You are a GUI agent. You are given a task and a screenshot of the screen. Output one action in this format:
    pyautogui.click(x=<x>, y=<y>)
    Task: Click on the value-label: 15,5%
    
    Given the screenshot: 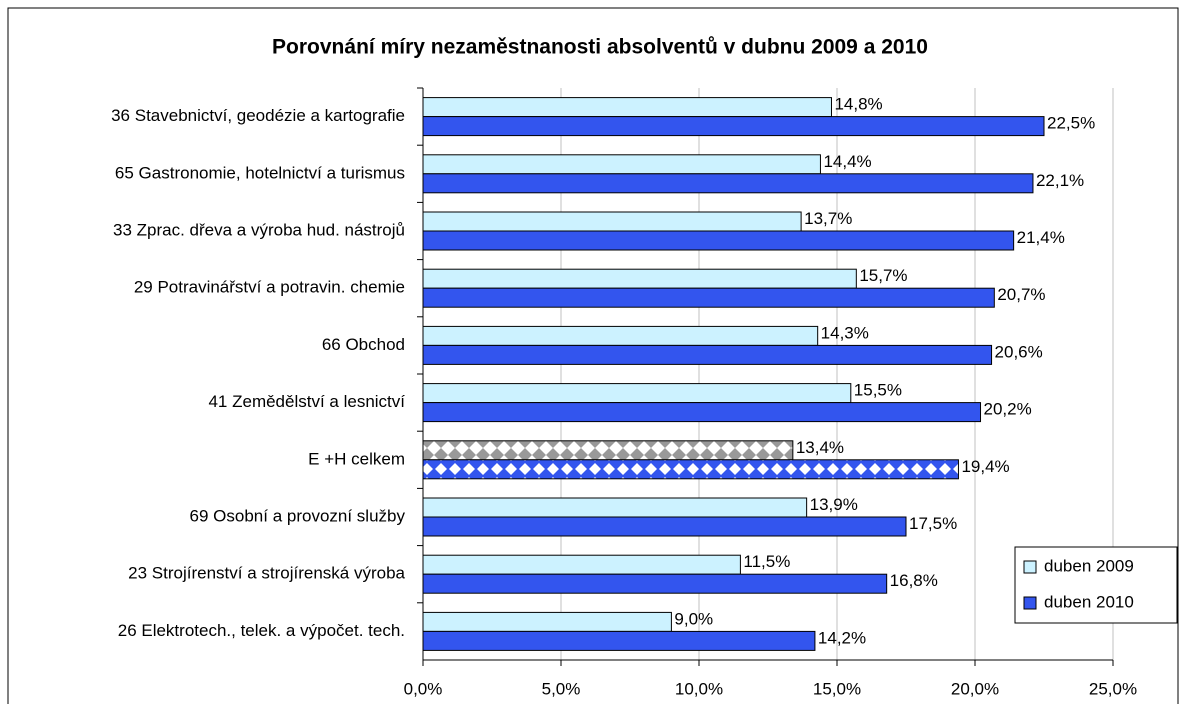 What is the action you would take?
    pyautogui.click(x=878, y=390)
    